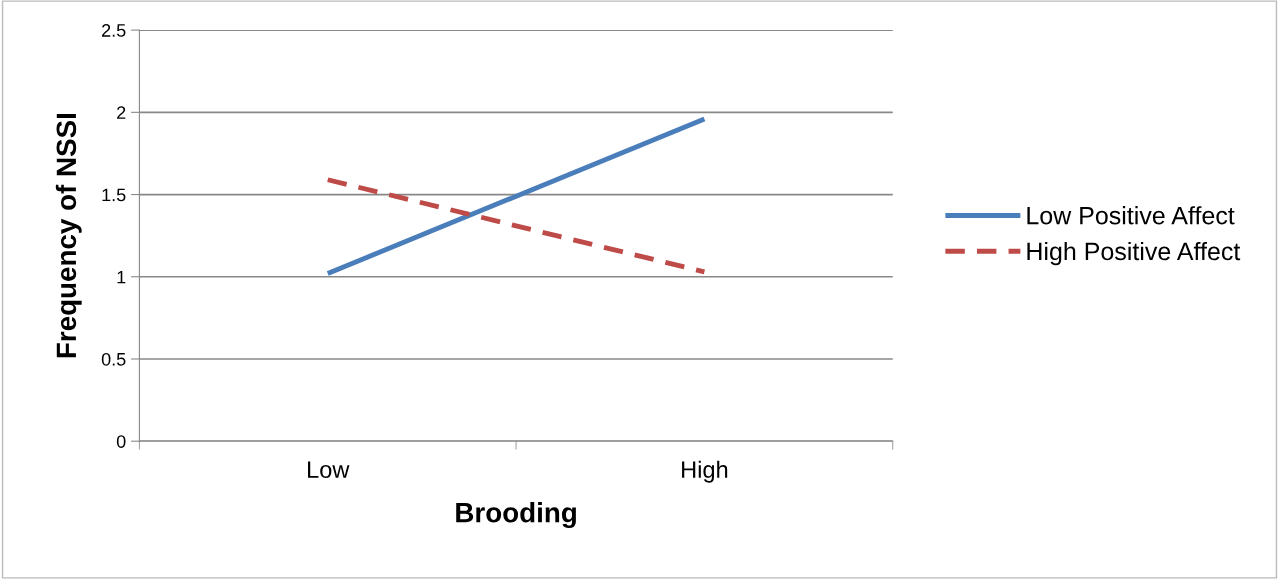  I want to click on x-tick-label: High, so click(705, 471).